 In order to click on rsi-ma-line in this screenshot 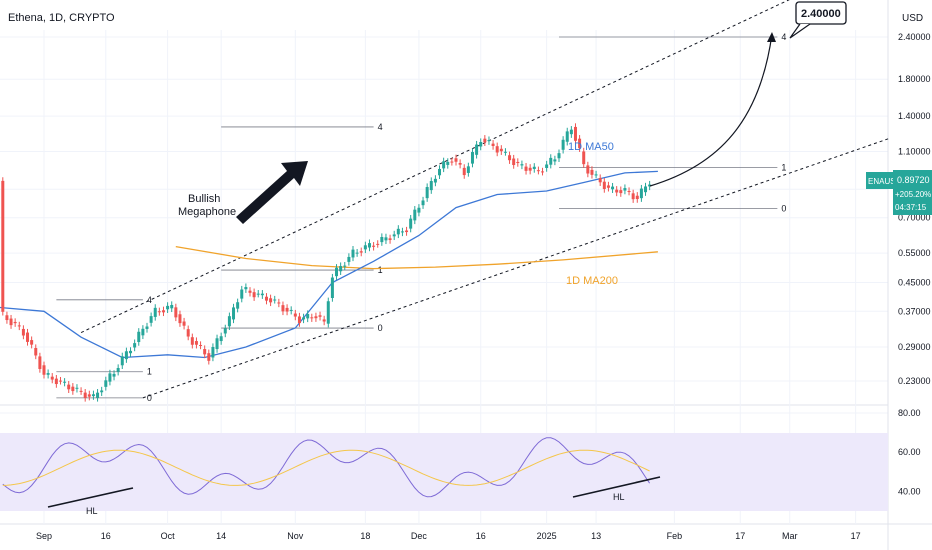, I will do `click(326, 467)`.